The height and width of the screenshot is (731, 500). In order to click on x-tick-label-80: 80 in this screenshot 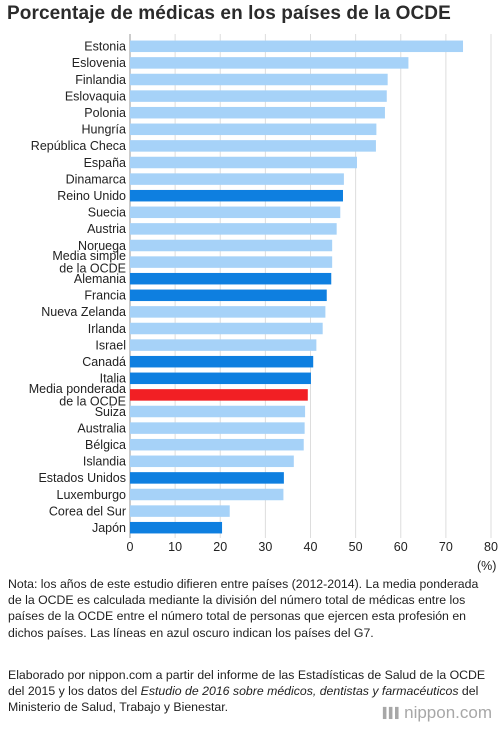, I will do `click(491, 547)`.